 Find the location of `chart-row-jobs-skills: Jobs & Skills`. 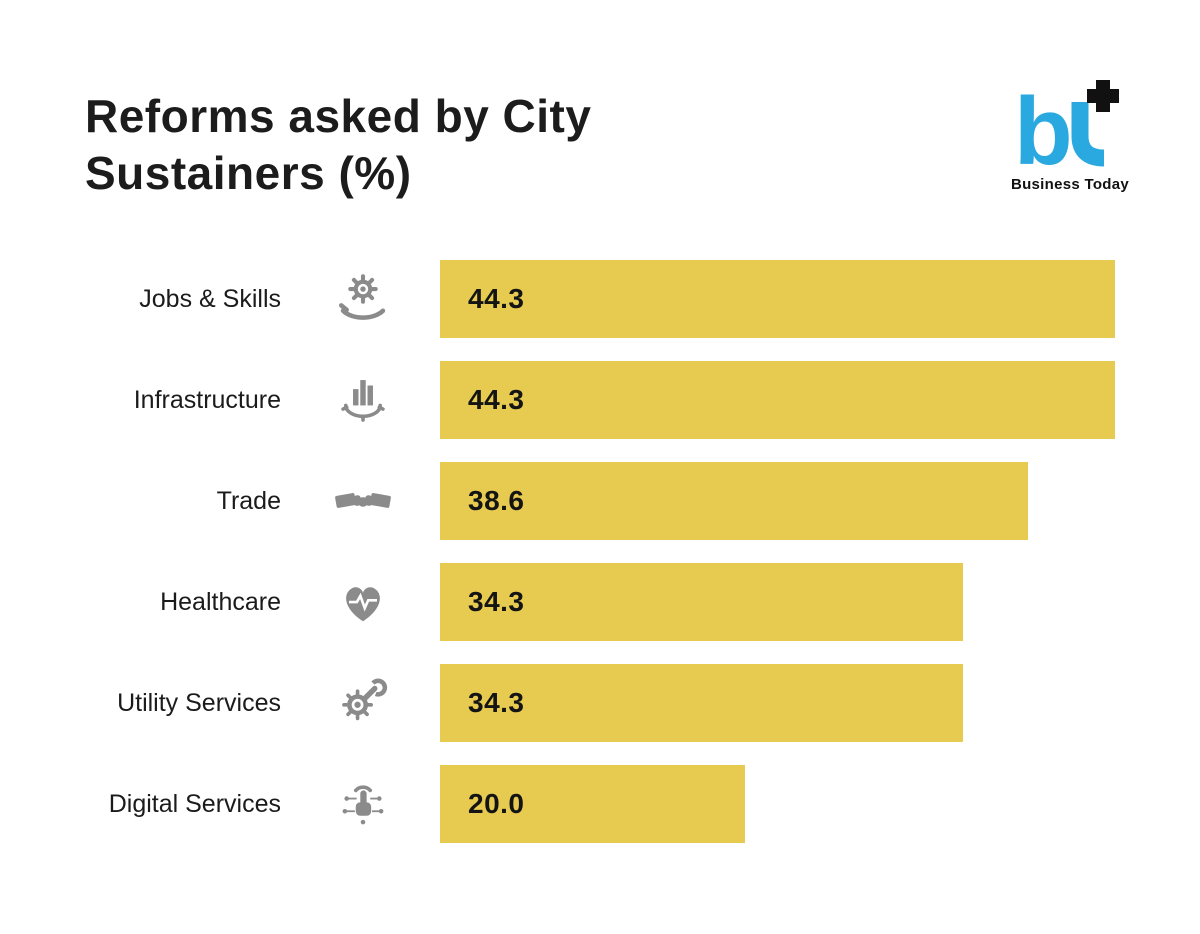

chart-row-jobs-skills: Jobs & Skills is located at coordinates (600, 299).